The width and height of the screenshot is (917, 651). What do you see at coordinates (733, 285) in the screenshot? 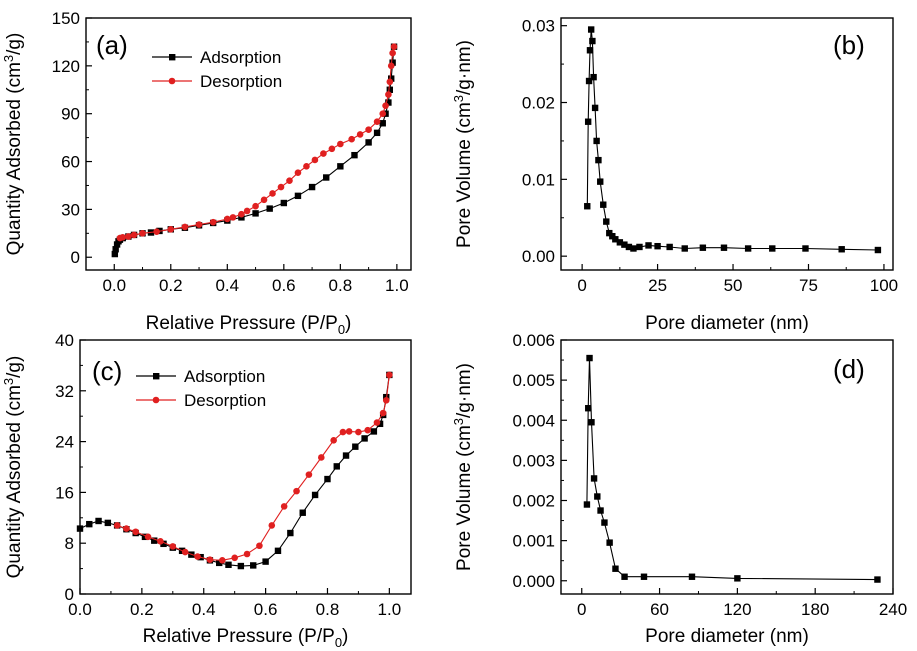
I see `x-tick-label: 50` at bounding box center [733, 285].